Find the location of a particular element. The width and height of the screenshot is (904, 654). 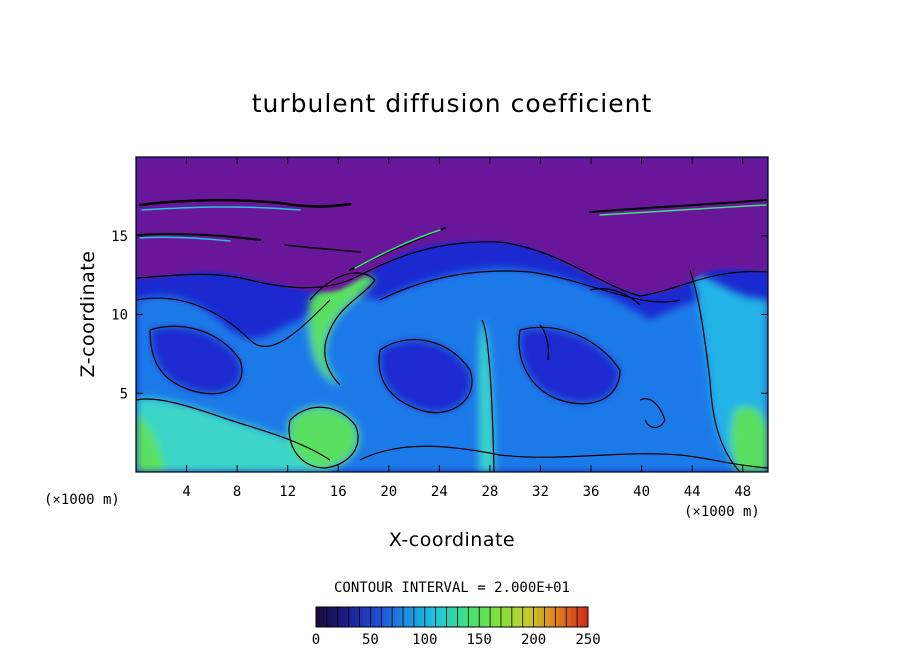

y-axis-title: Z-coordinate is located at coordinates (88, 314).